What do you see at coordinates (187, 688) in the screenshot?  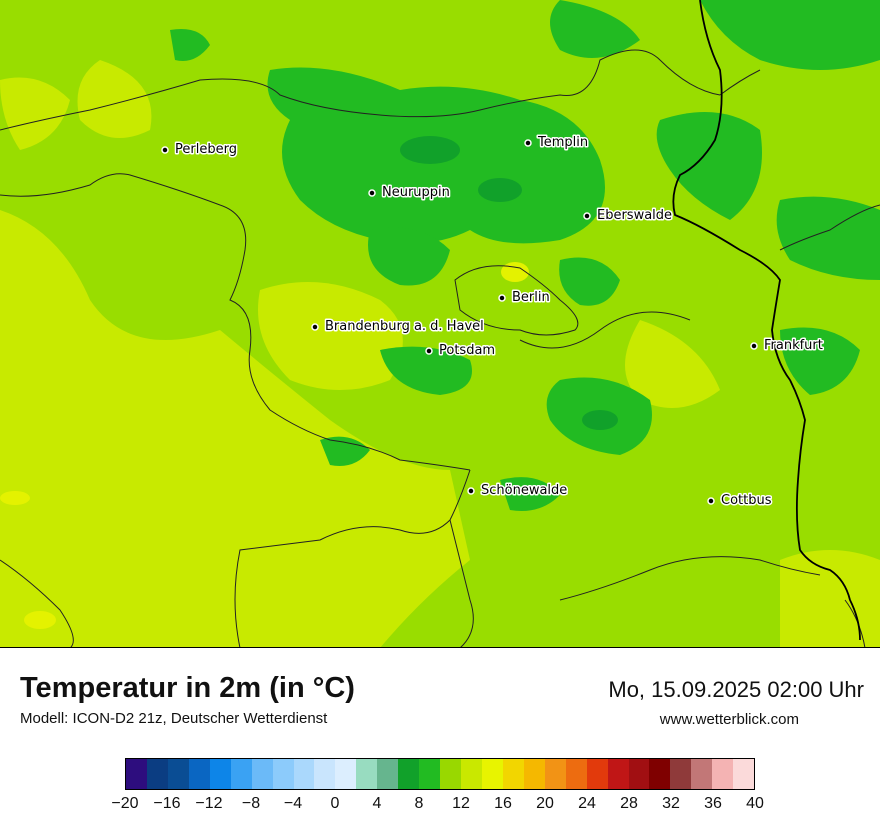 I see `map-title: Temperatur in 2m (in °C)` at bounding box center [187, 688].